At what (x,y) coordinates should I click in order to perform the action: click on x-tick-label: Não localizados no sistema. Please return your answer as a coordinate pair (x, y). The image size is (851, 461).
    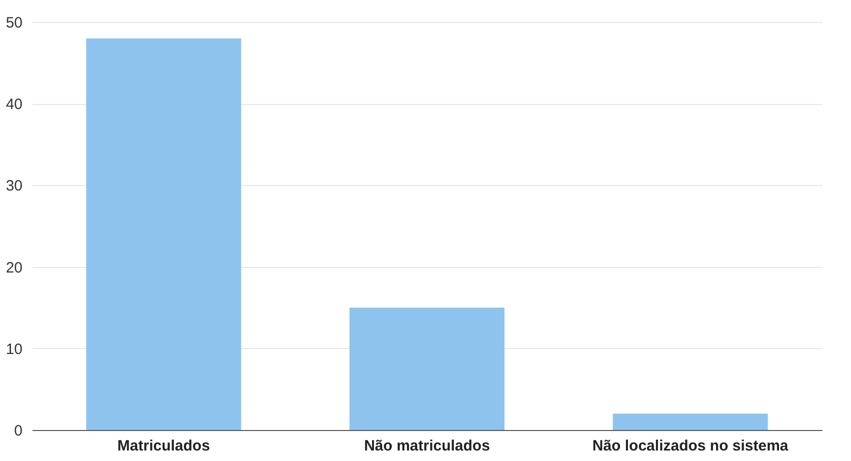
    Looking at the image, I should click on (690, 446).